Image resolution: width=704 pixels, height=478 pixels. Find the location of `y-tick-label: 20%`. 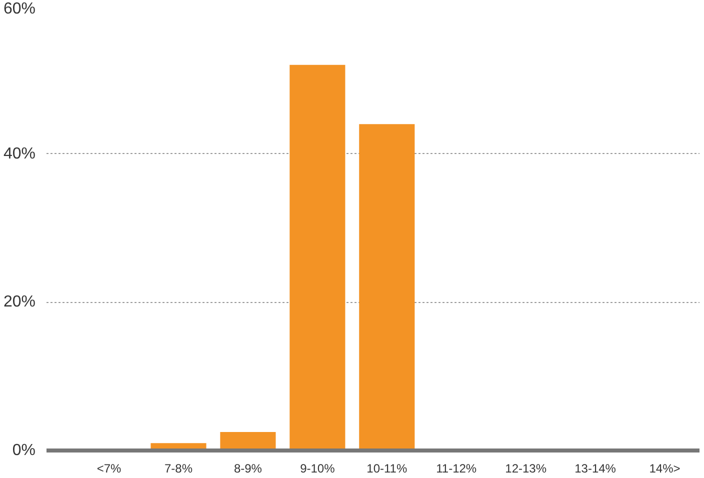

y-tick-label: 20% is located at coordinates (19, 302).